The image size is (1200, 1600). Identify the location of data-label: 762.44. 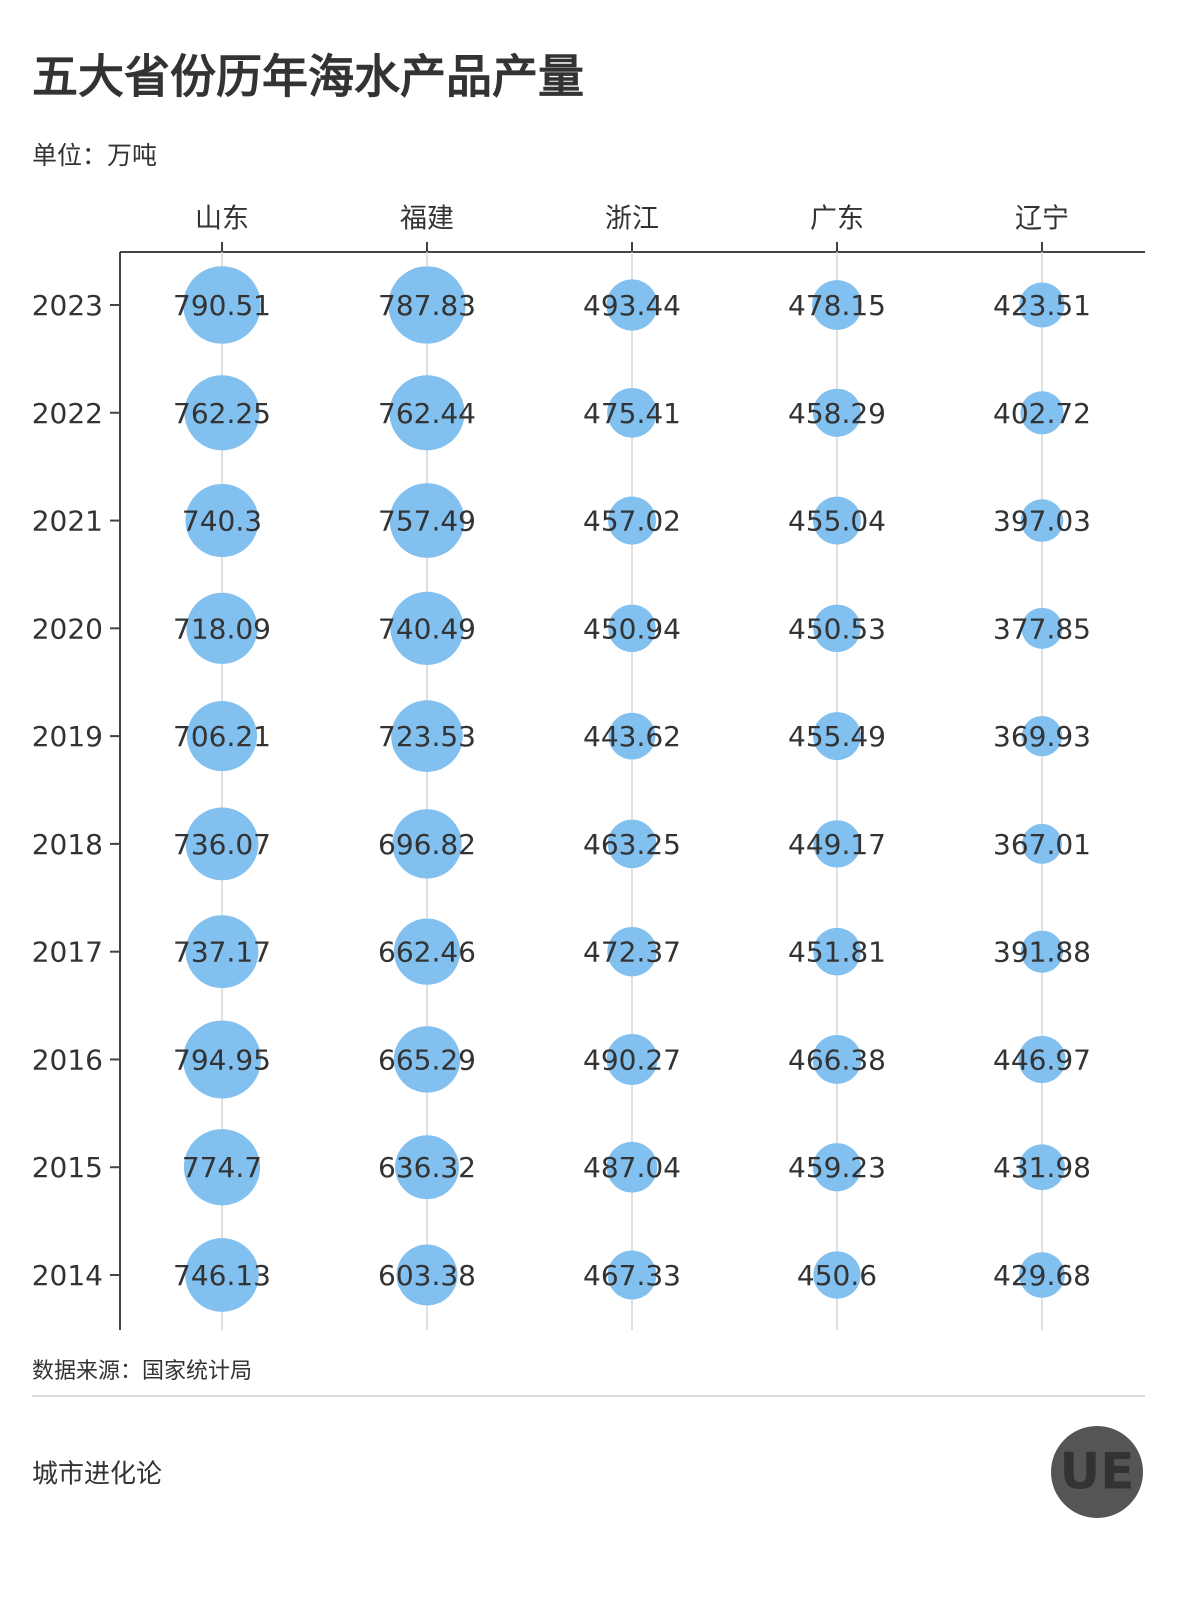
(427, 413).